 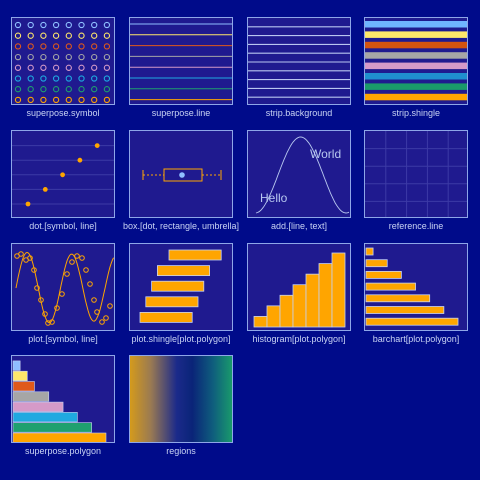 I want to click on barchart-plot, so click(x=412, y=286).